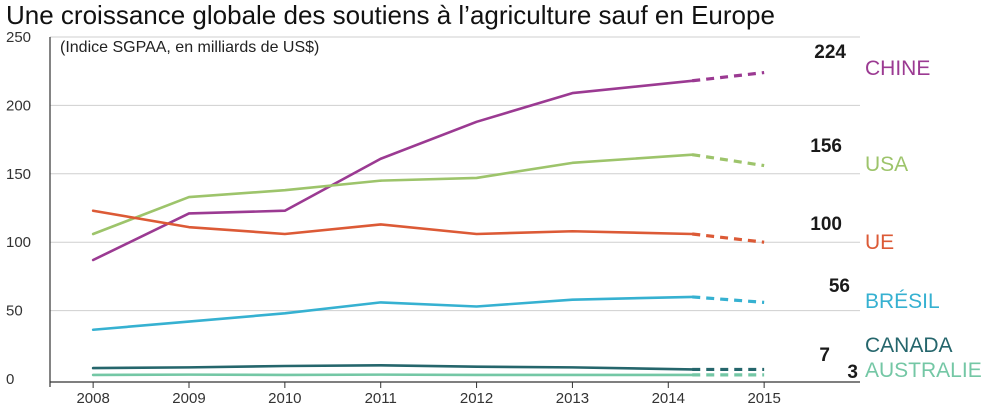  What do you see at coordinates (10, 379) in the screenshot?
I see `y-tick-label: 0` at bounding box center [10, 379].